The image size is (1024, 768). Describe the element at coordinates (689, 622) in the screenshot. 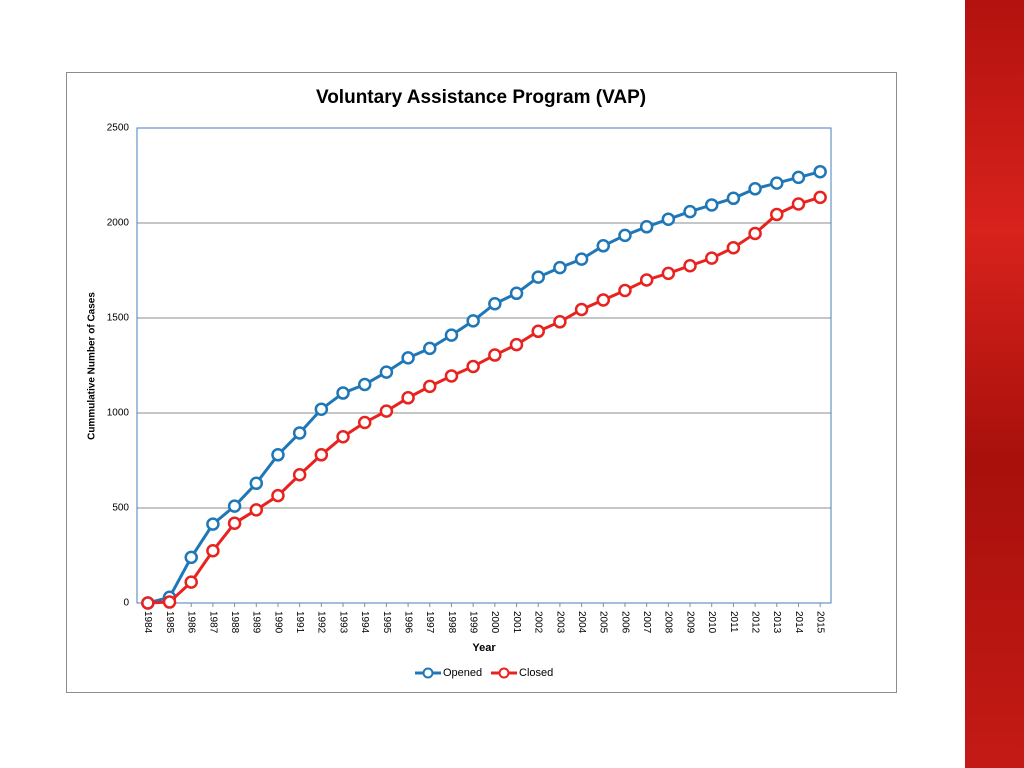

I see `x-tick-label: 2009` at that location.